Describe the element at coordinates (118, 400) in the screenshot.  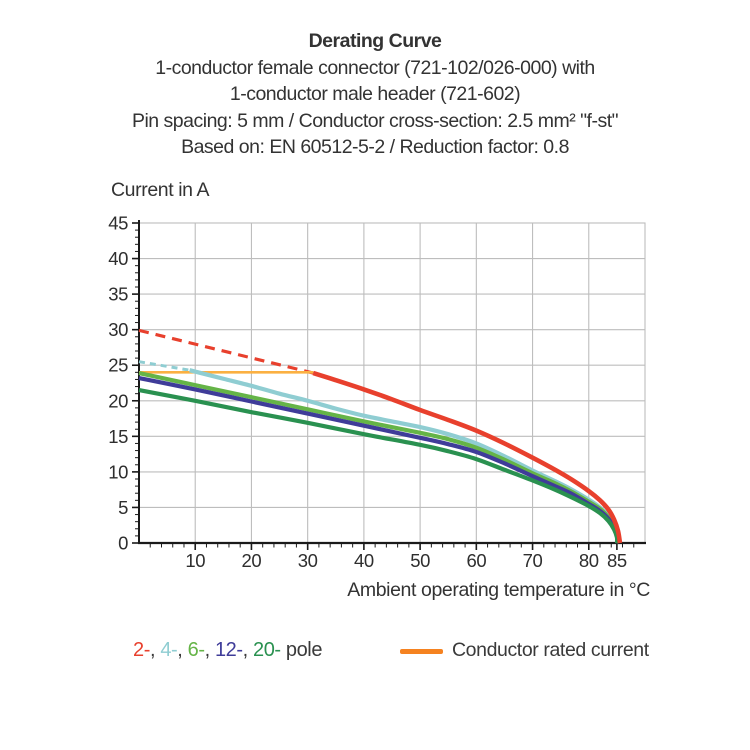
I see `y-tick-label: 20` at that location.